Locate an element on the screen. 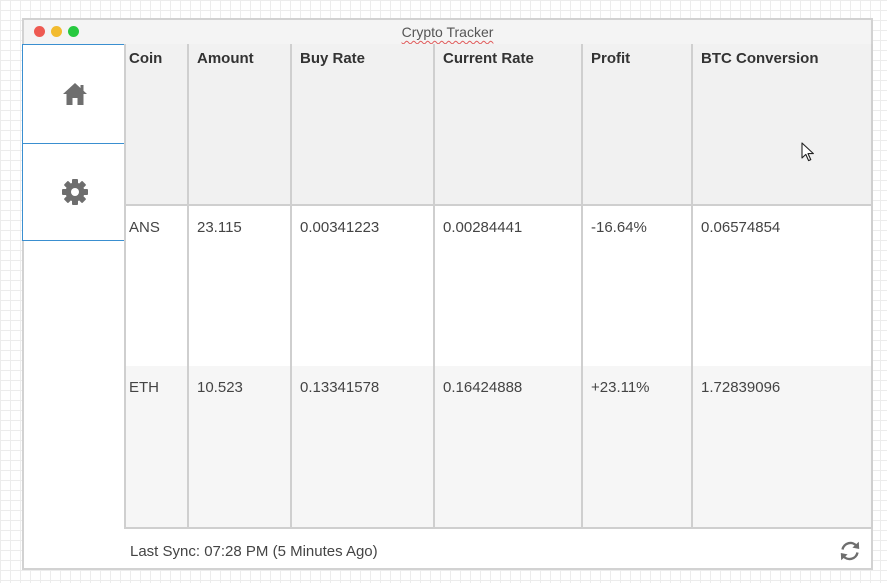  cell-profit: -16.64% is located at coordinates (619, 227).